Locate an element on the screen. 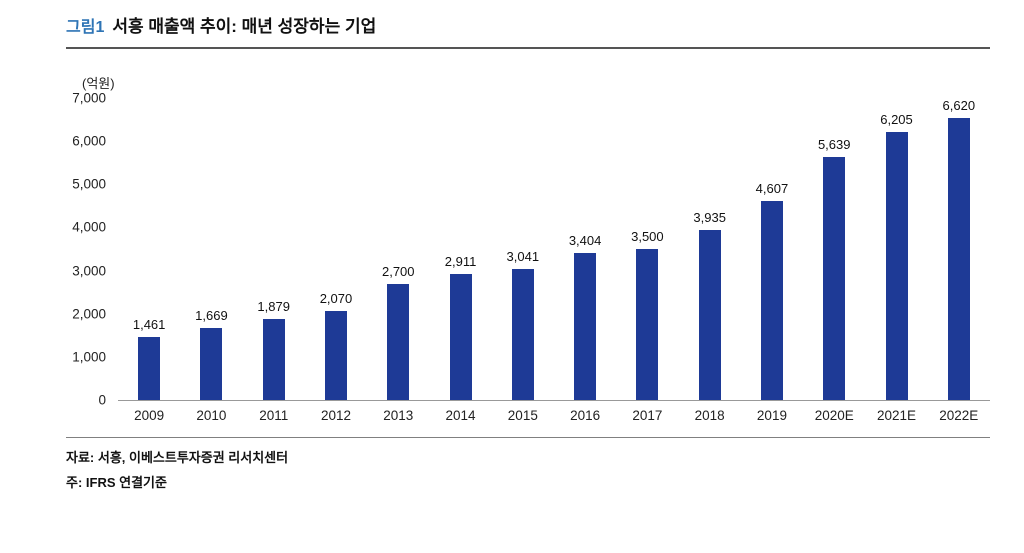  bar-value-label: 2,911 is located at coordinates (460, 262).